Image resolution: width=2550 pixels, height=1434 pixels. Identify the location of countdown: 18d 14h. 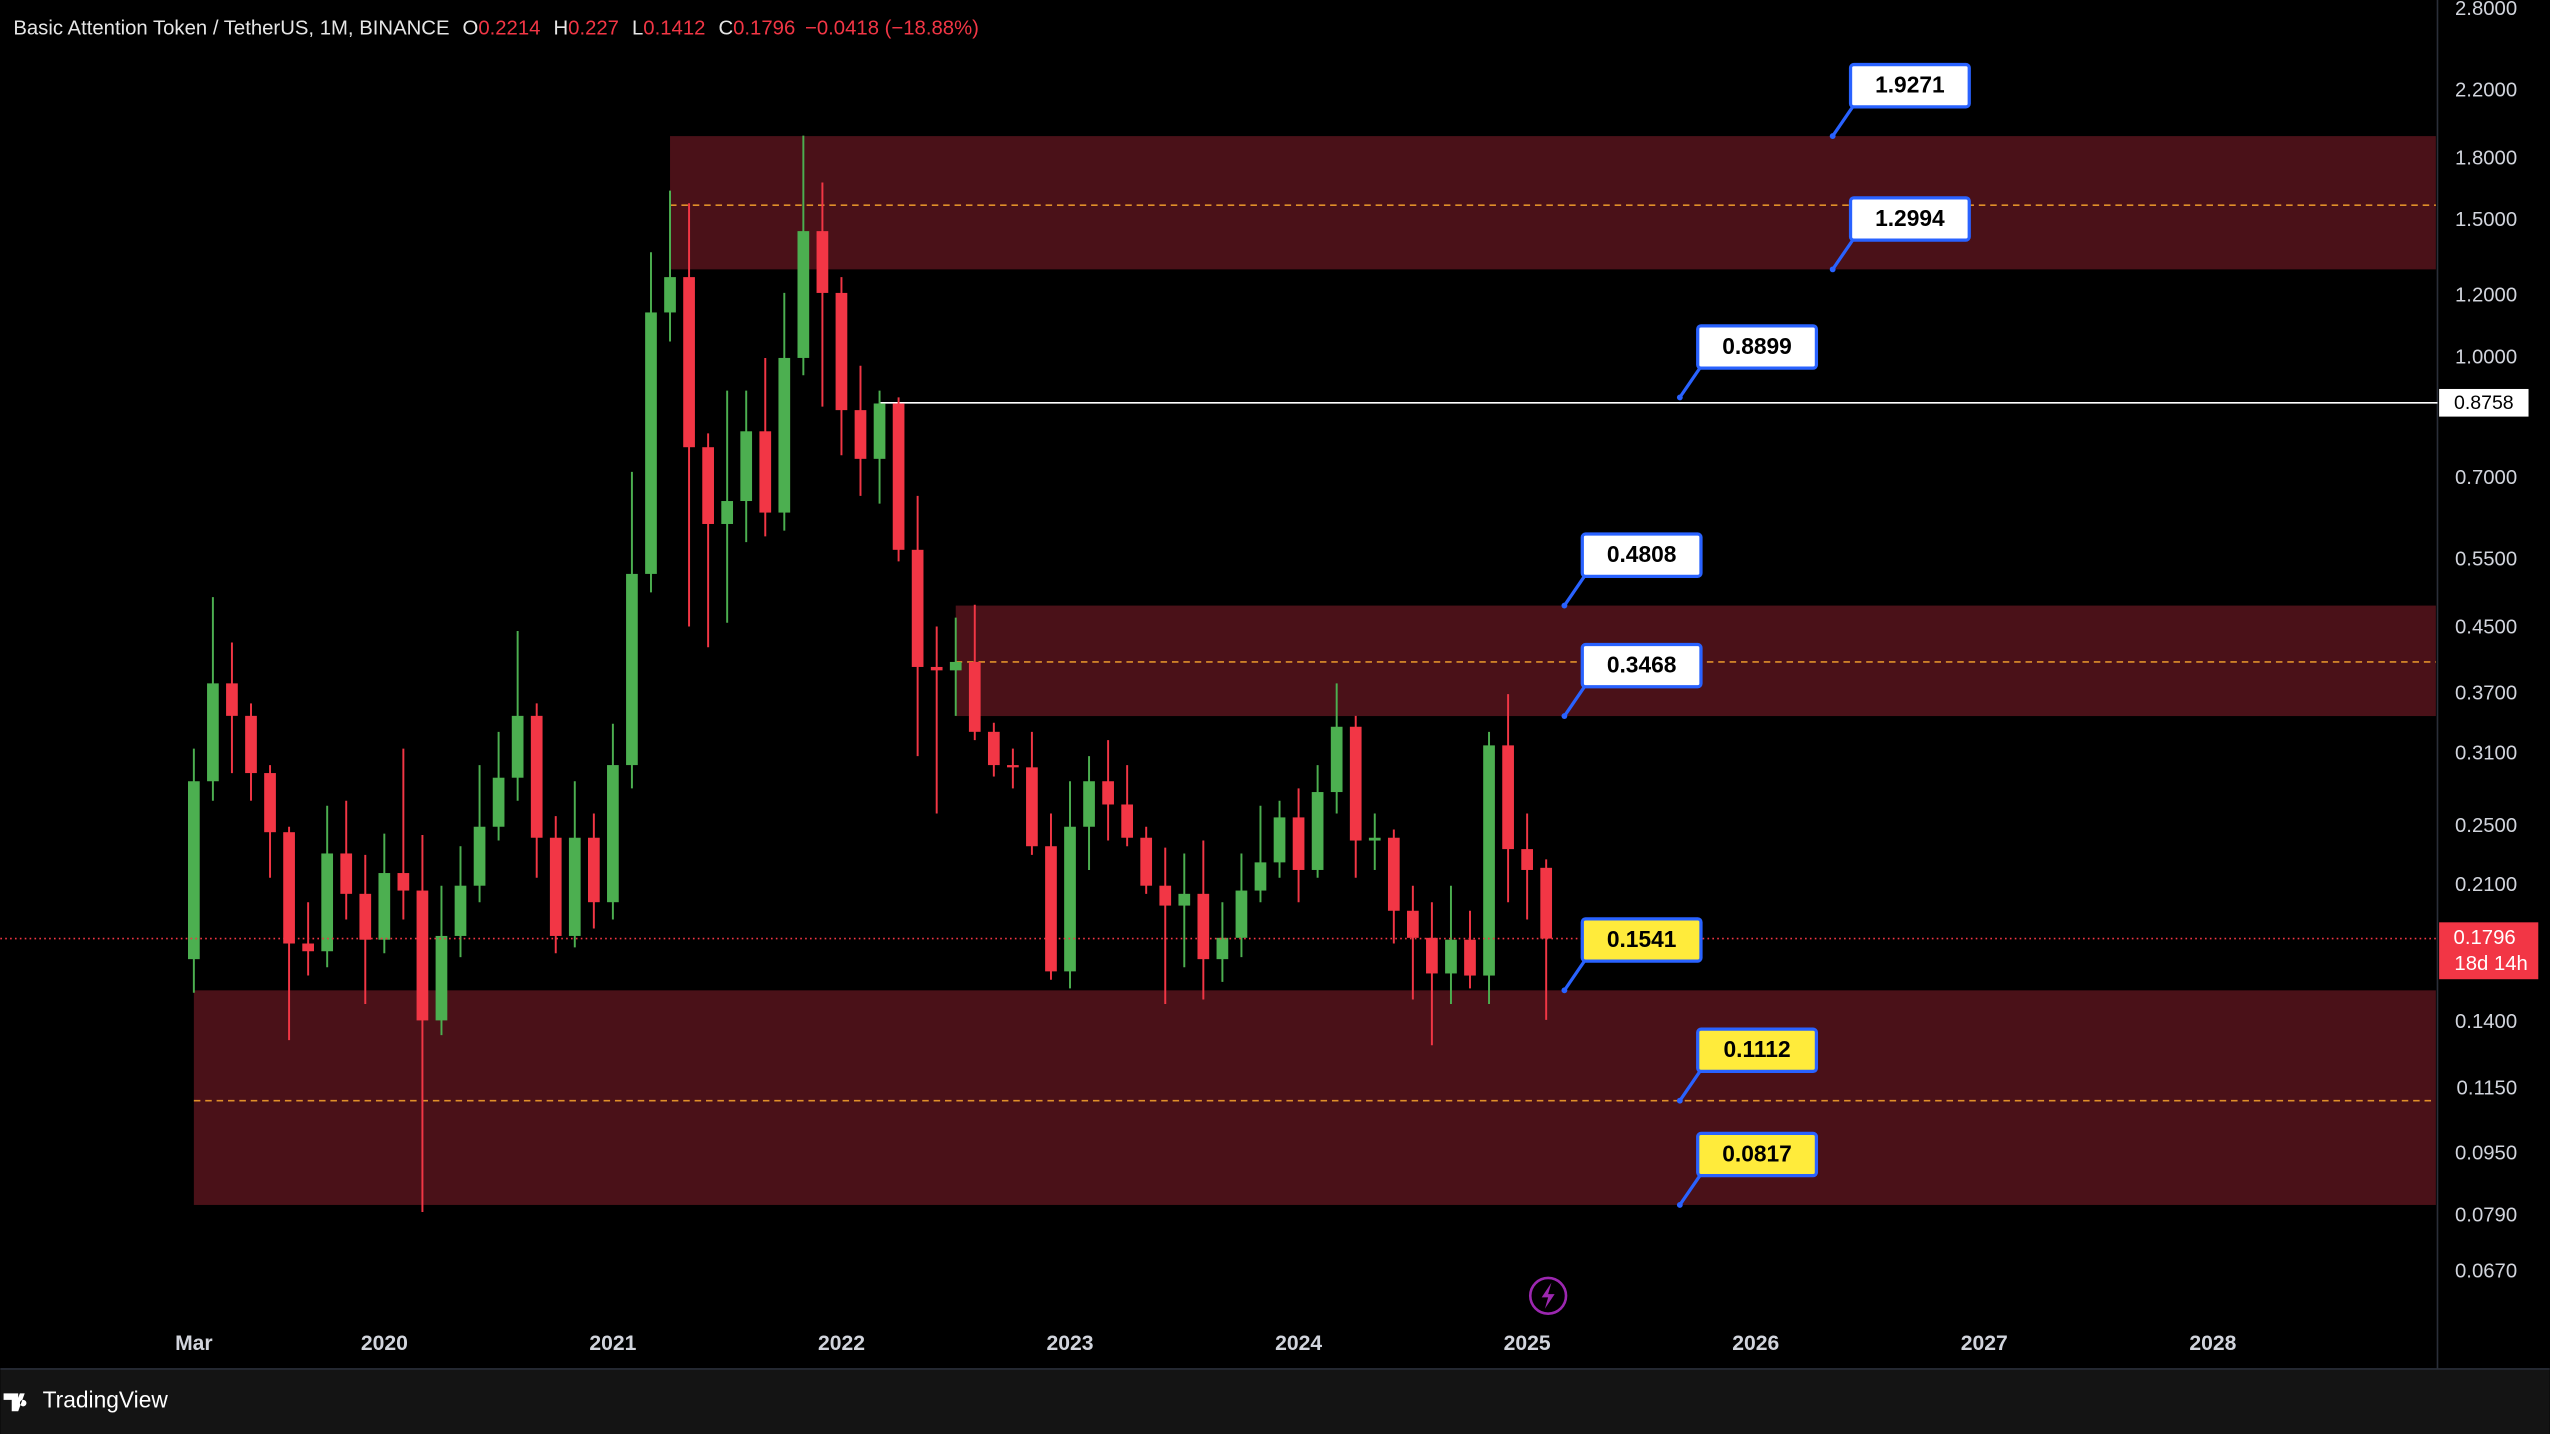
(2490, 964).